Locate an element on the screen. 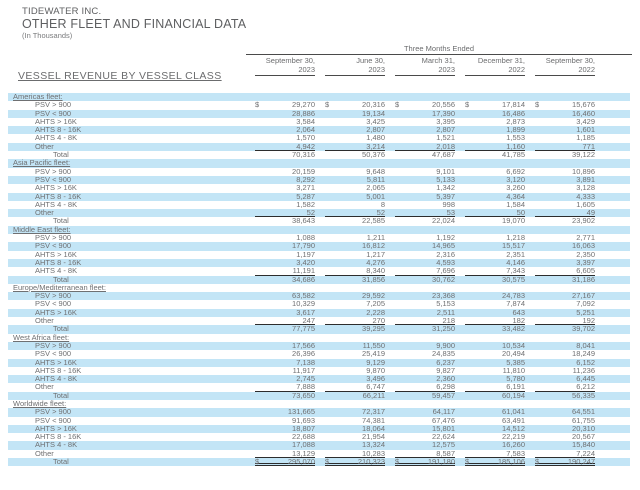 The height and width of the screenshot is (490, 640). value-text: 16,260 is located at coordinates (513, 445).